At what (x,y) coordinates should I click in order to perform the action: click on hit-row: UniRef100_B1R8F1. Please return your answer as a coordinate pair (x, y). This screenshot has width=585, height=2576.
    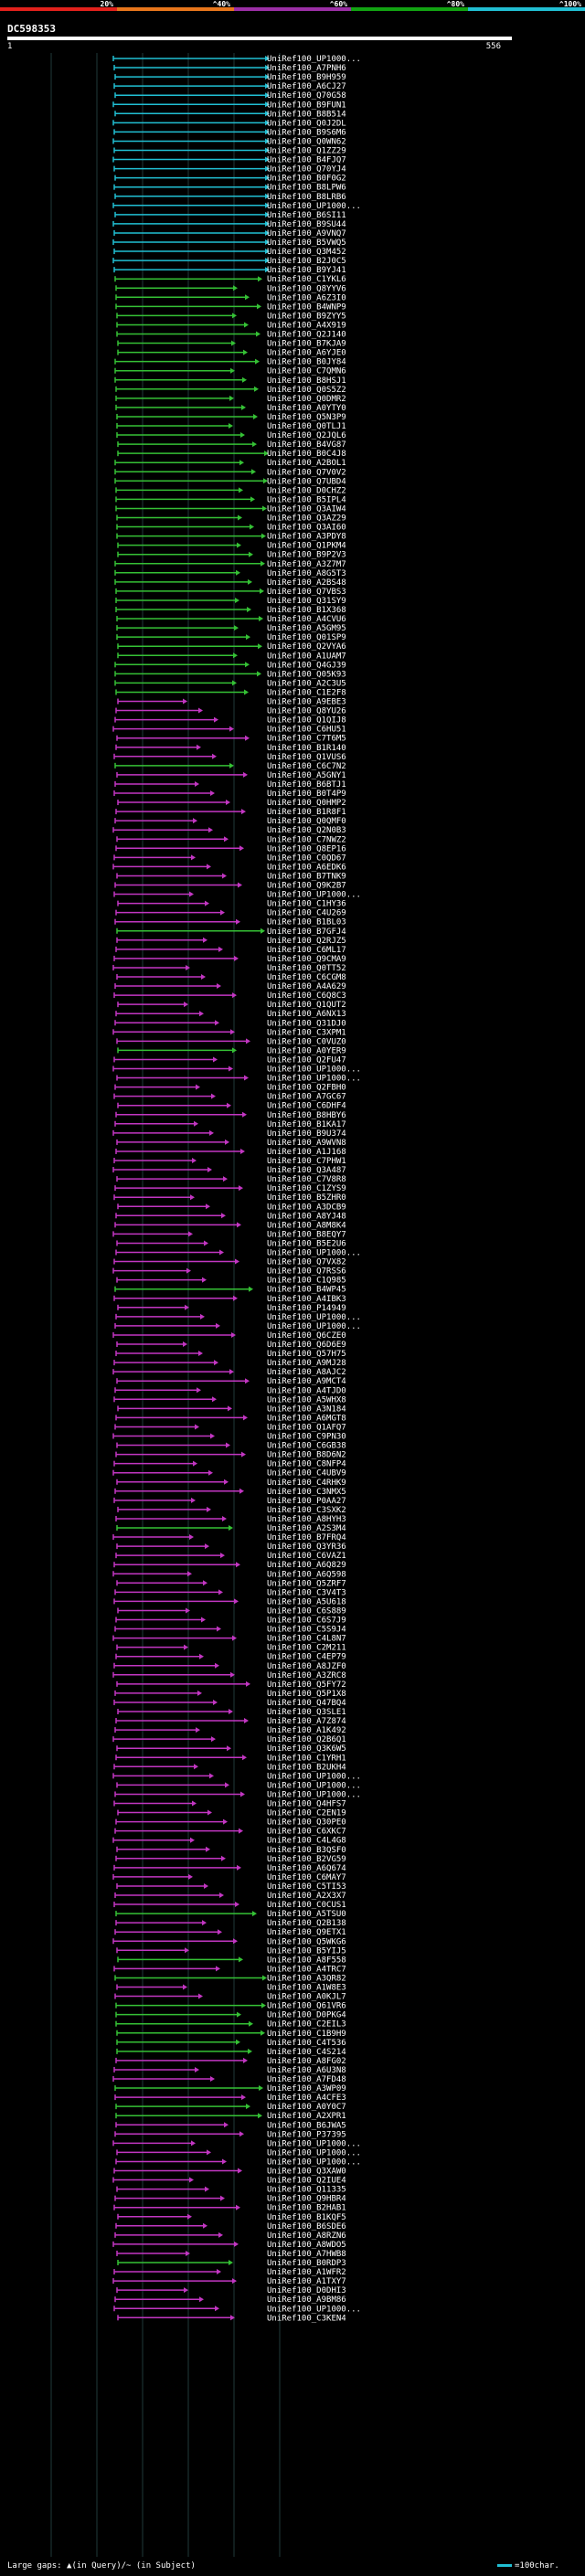
    Looking at the image, I should click on (230, 812).